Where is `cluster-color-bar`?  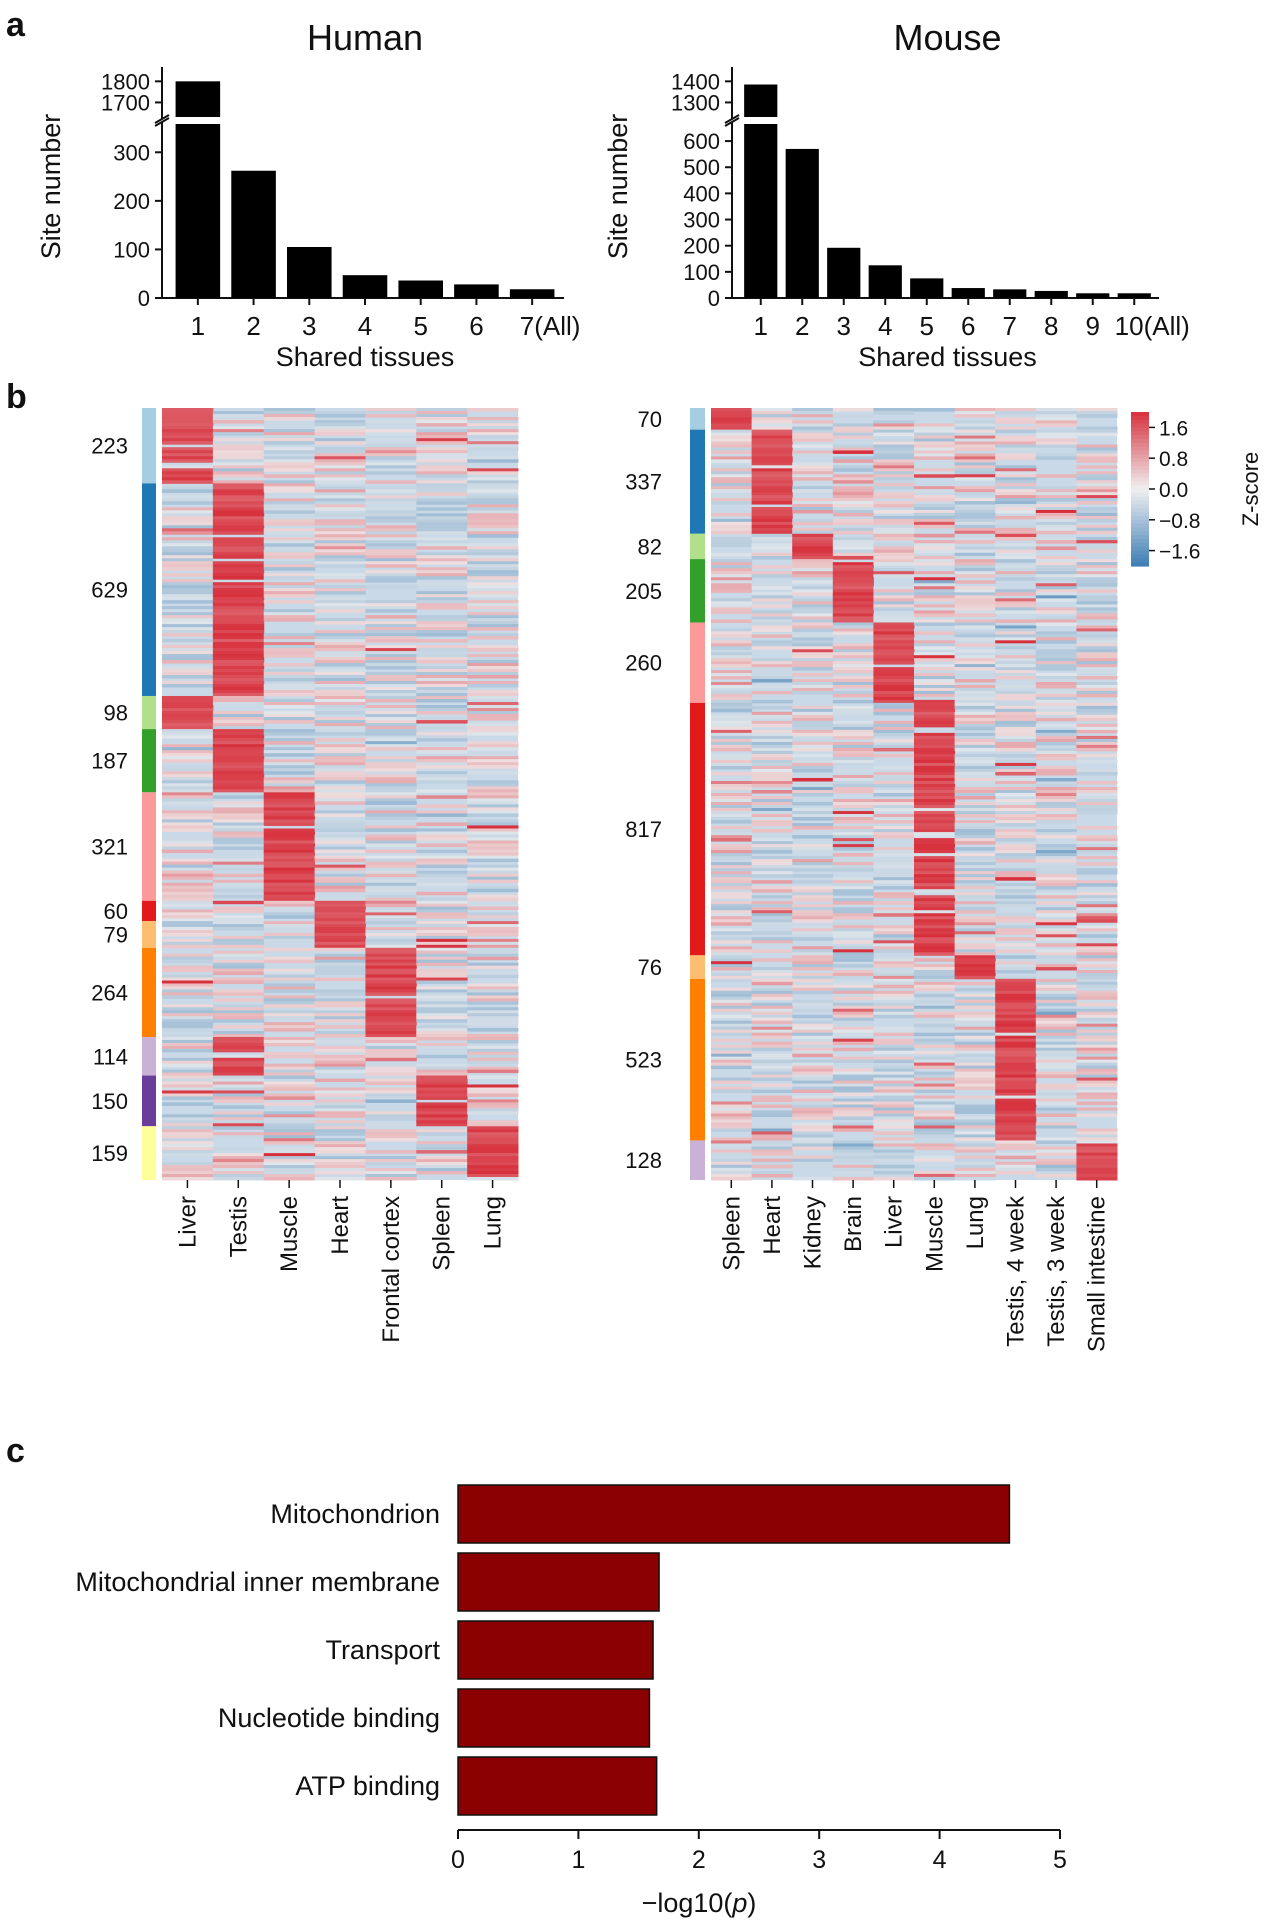
cluster-color-bar is located at coordinates (697, 419).